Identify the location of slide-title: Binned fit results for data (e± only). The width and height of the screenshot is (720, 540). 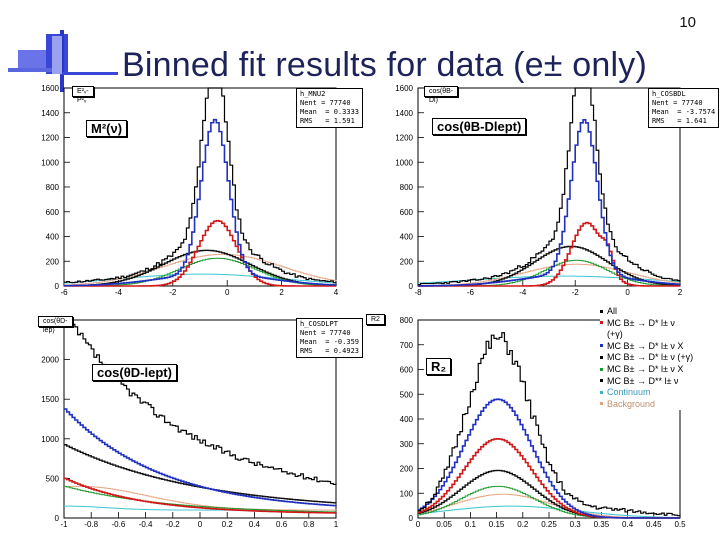
(384, 65).